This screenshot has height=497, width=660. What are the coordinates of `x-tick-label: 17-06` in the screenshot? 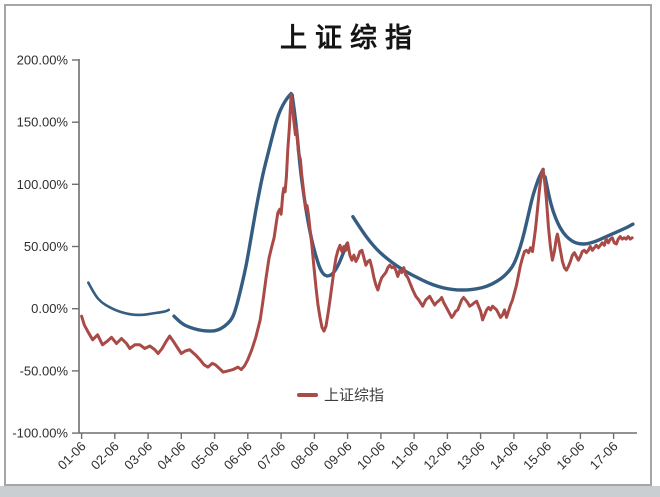 It's located at (604, 456).